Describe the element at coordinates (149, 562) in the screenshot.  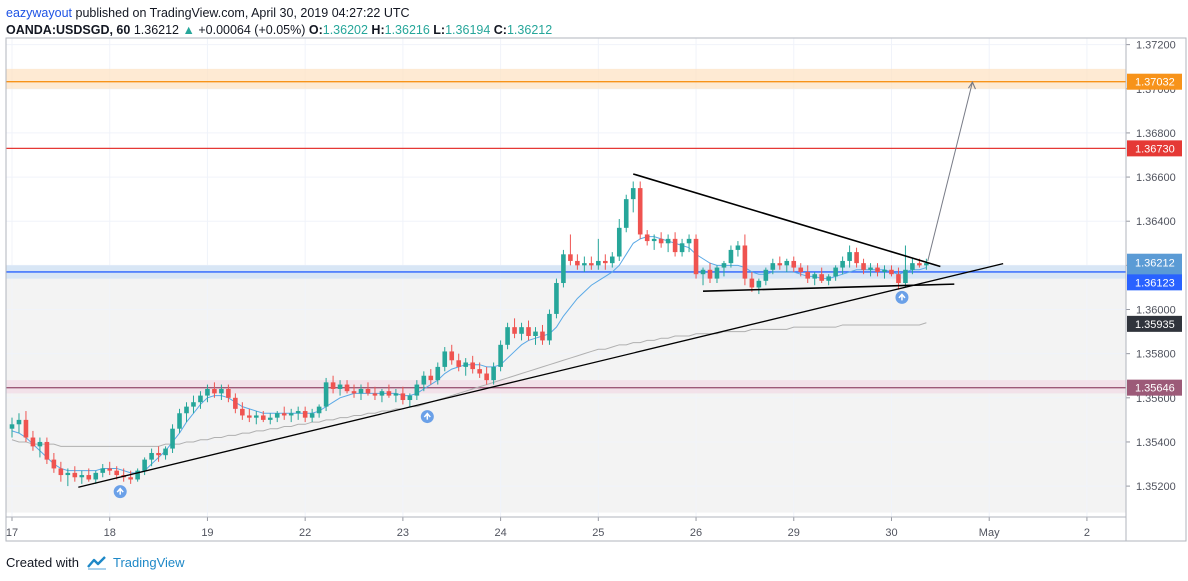
I see `tradingview-brand-link: TradingView` at that location.